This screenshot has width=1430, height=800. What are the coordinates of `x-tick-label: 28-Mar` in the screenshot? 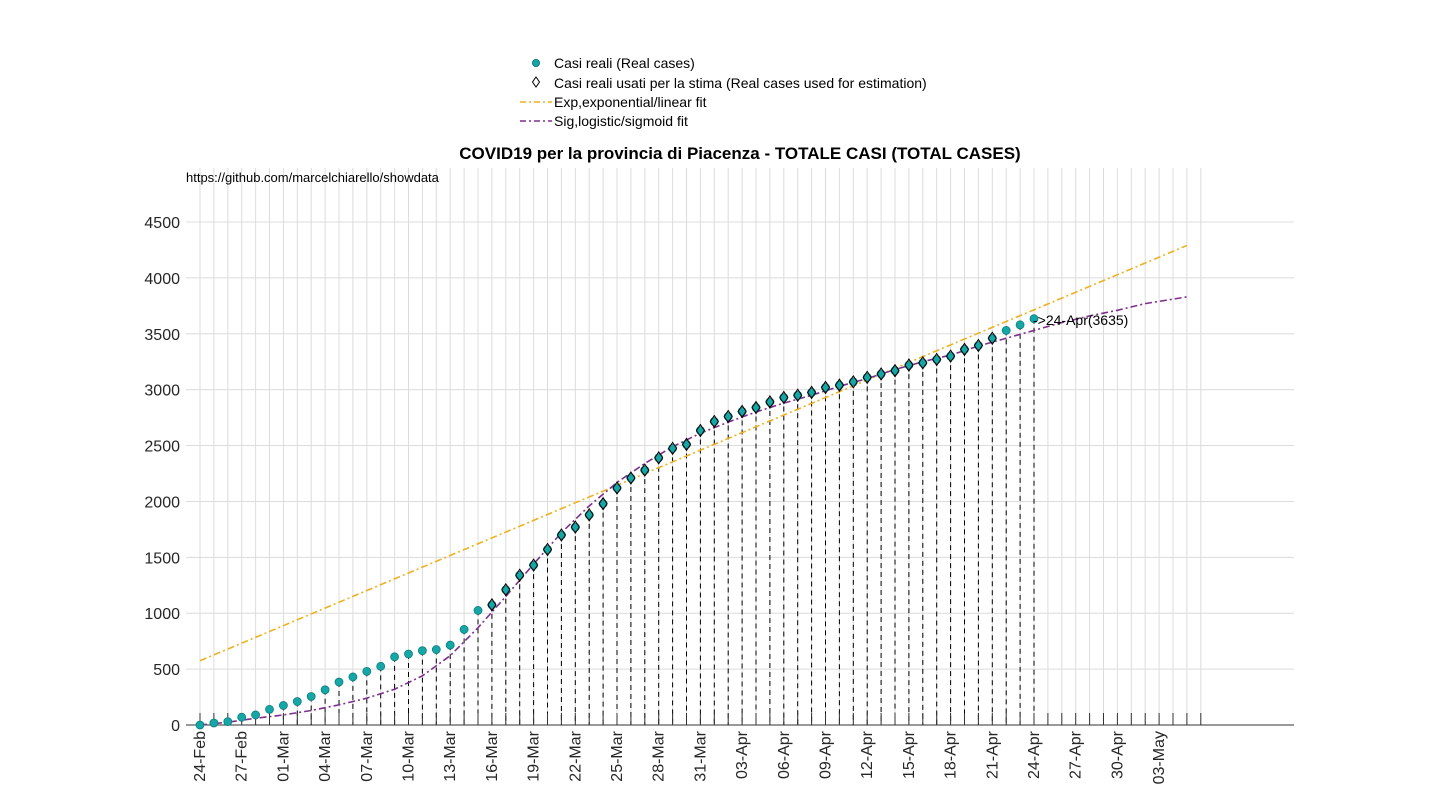 It's located at (659, 755).